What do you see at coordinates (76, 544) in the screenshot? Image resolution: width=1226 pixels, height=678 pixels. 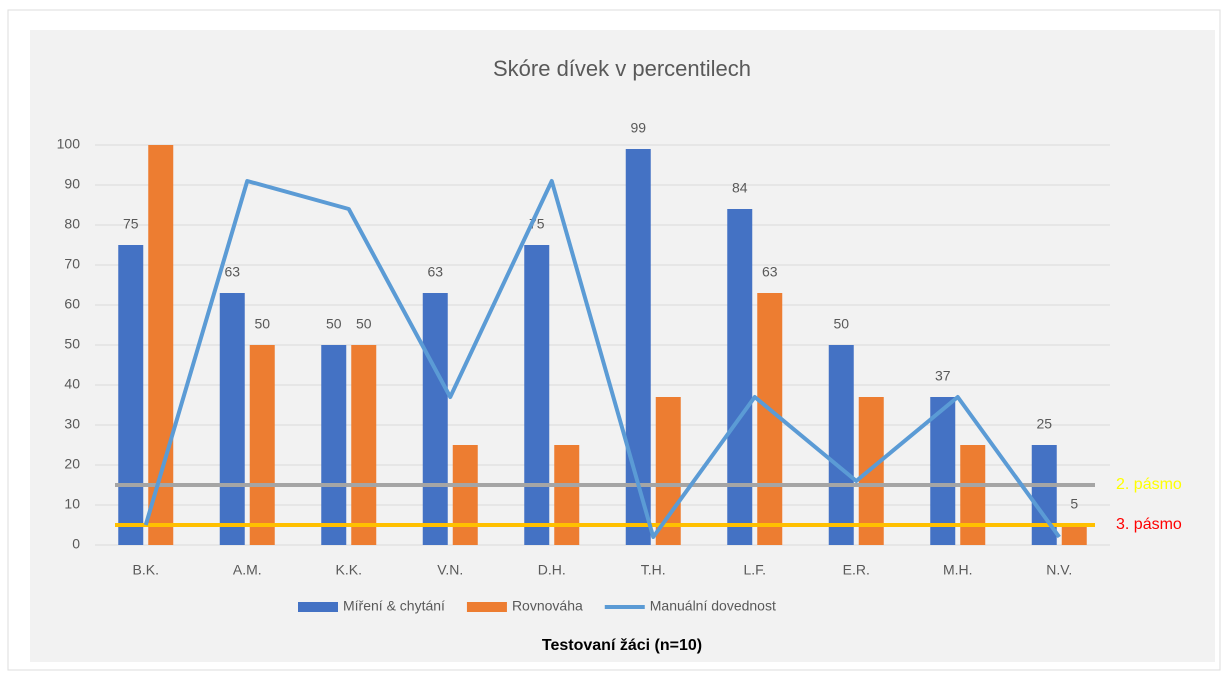 I see `y-tick-label: 0` at bounding box center [76, 544].